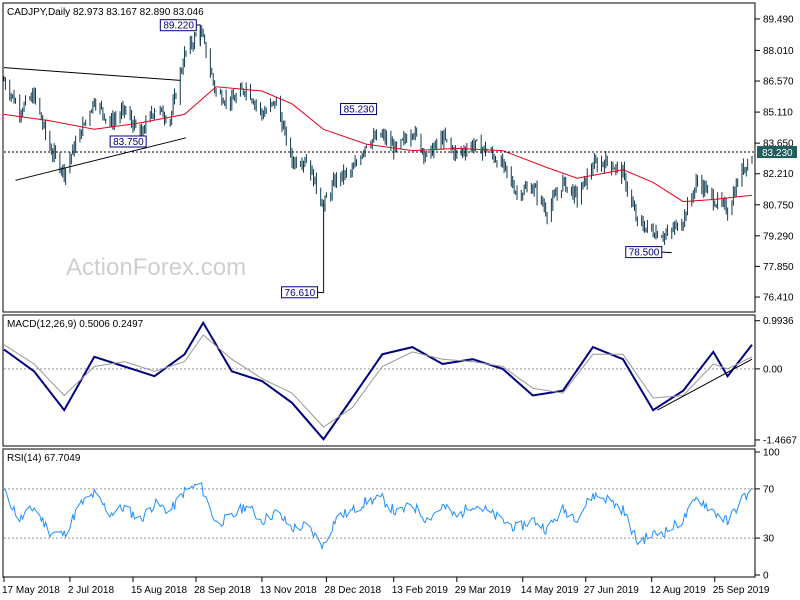 This screenshot has height=600, width=800. I want to click on rsi-panel-header: RSI(14) 67.7049, so click(44, 458).